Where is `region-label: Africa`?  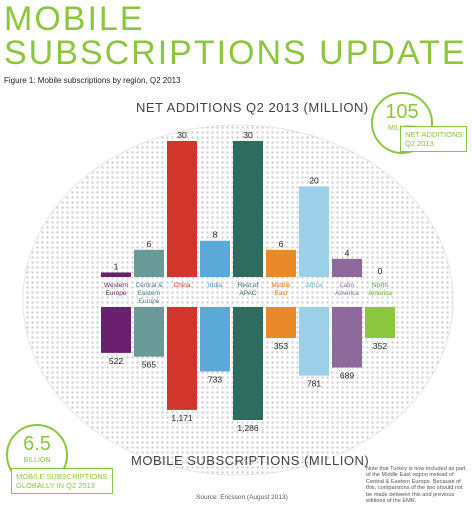
region-label: Africa is located at coordinates (314, 285).